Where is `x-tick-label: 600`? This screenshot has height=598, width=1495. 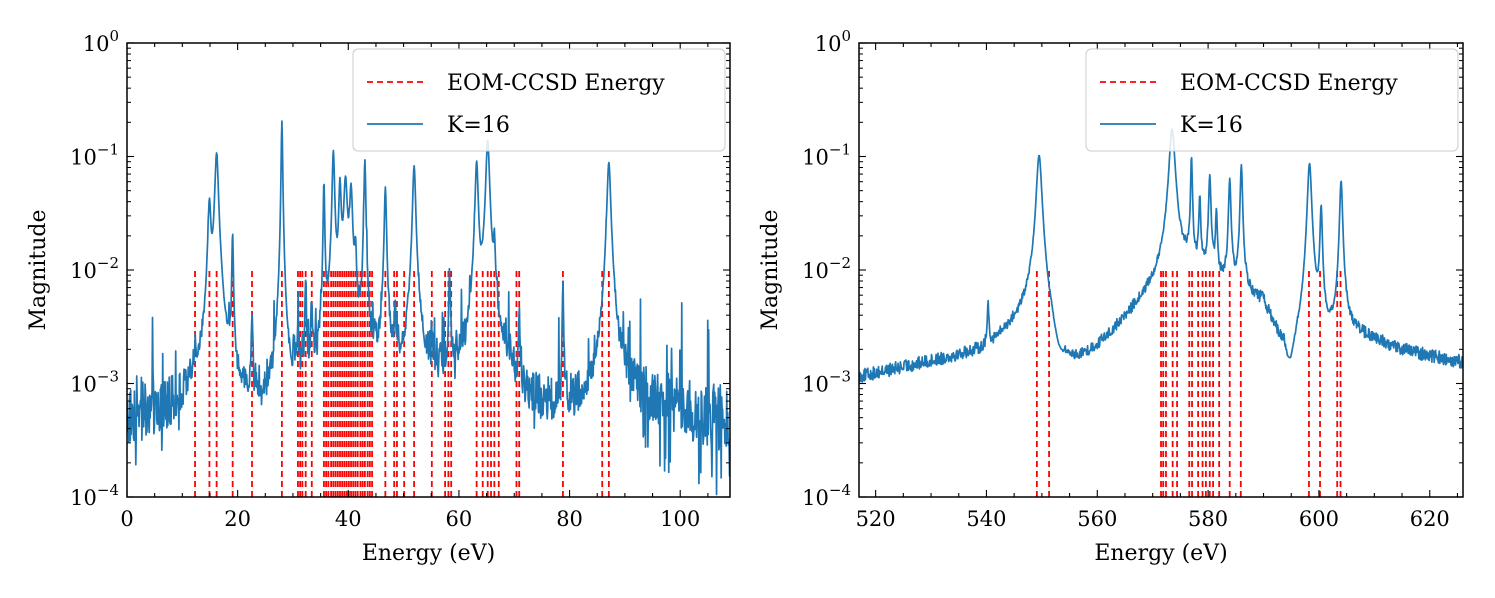
x-tick-label: 600 is located at coordinates (1319, 519).